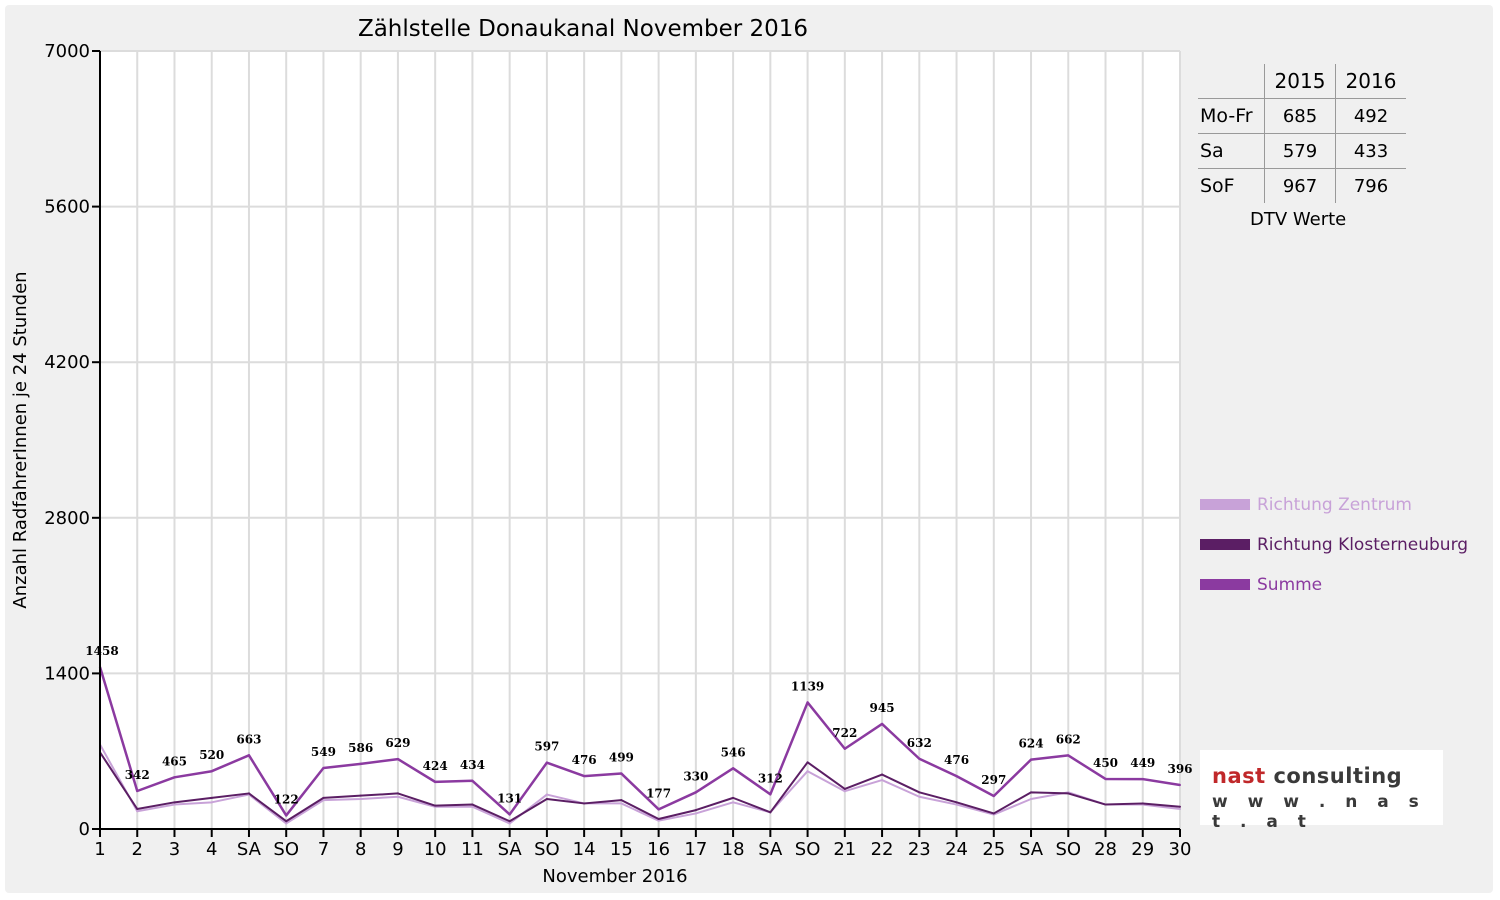 Image resolution: width=1500 pixels, height=900 pixels. I want to click on series-layer, so click(639, 745).